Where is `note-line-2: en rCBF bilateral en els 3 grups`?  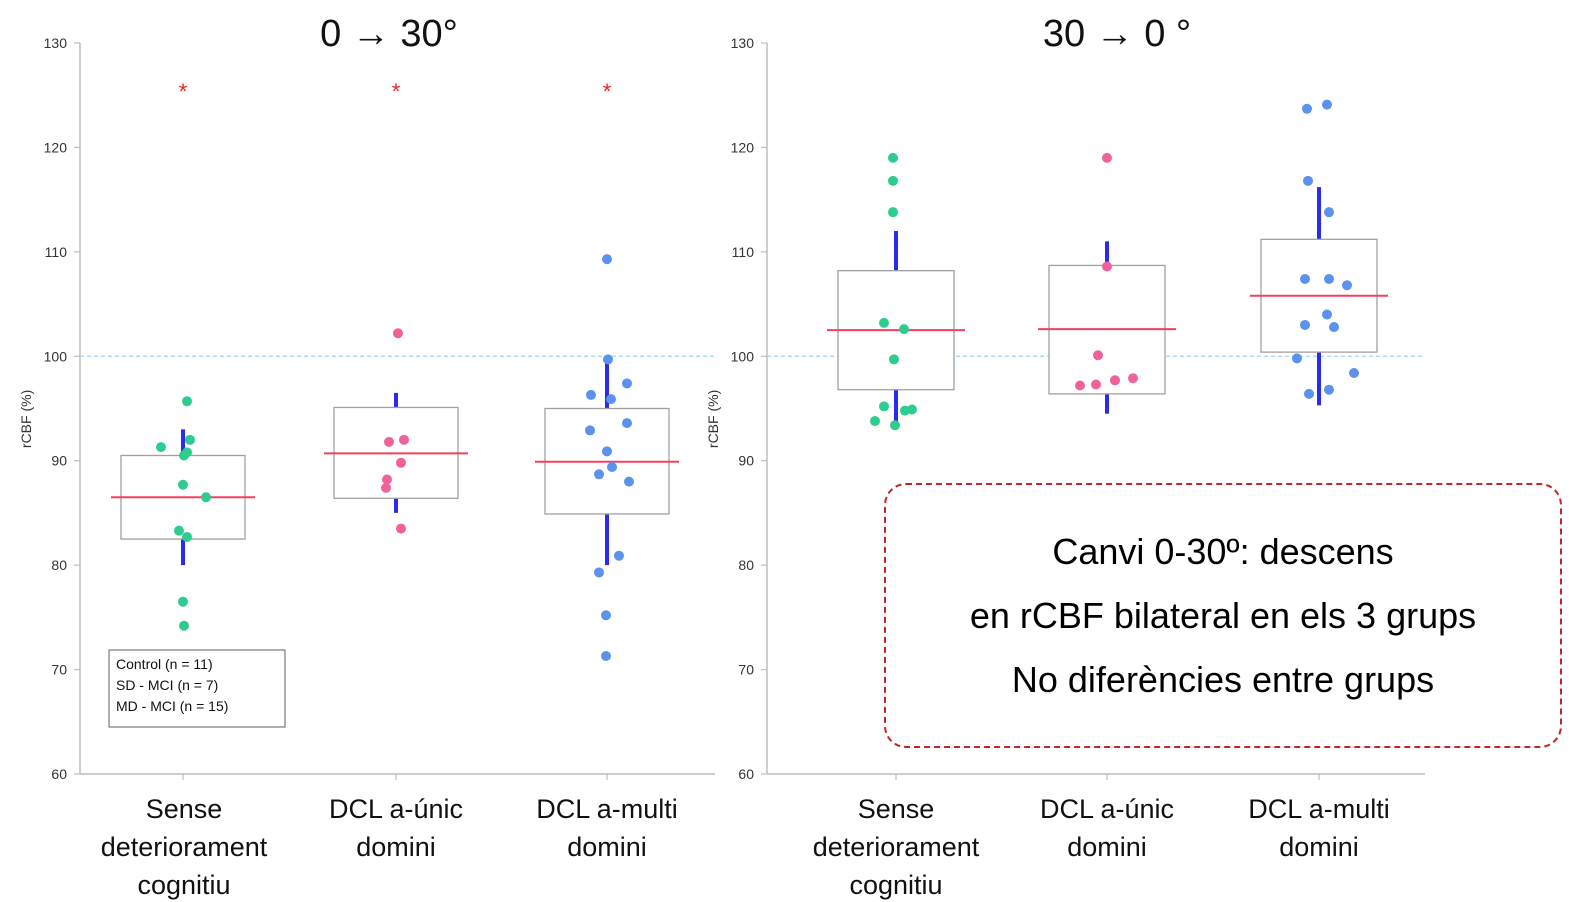 note-line-2: en rCBF bilateral en els 3 grups is located at coordinates (1223, 615).